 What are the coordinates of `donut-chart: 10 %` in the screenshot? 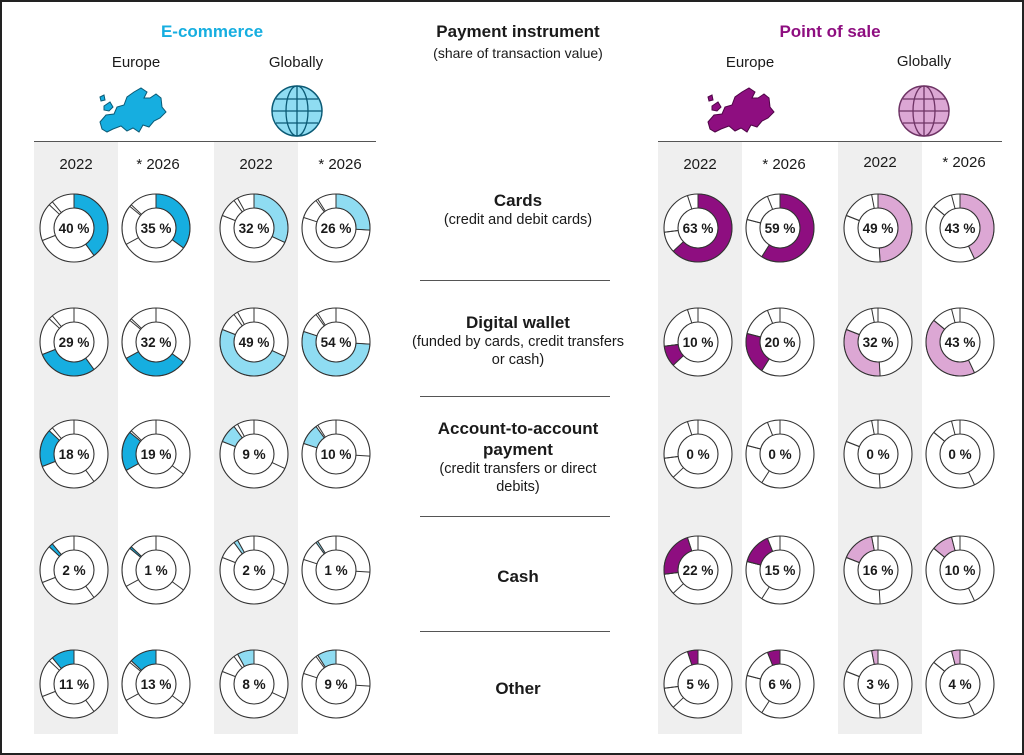 It's located at (698, 342).